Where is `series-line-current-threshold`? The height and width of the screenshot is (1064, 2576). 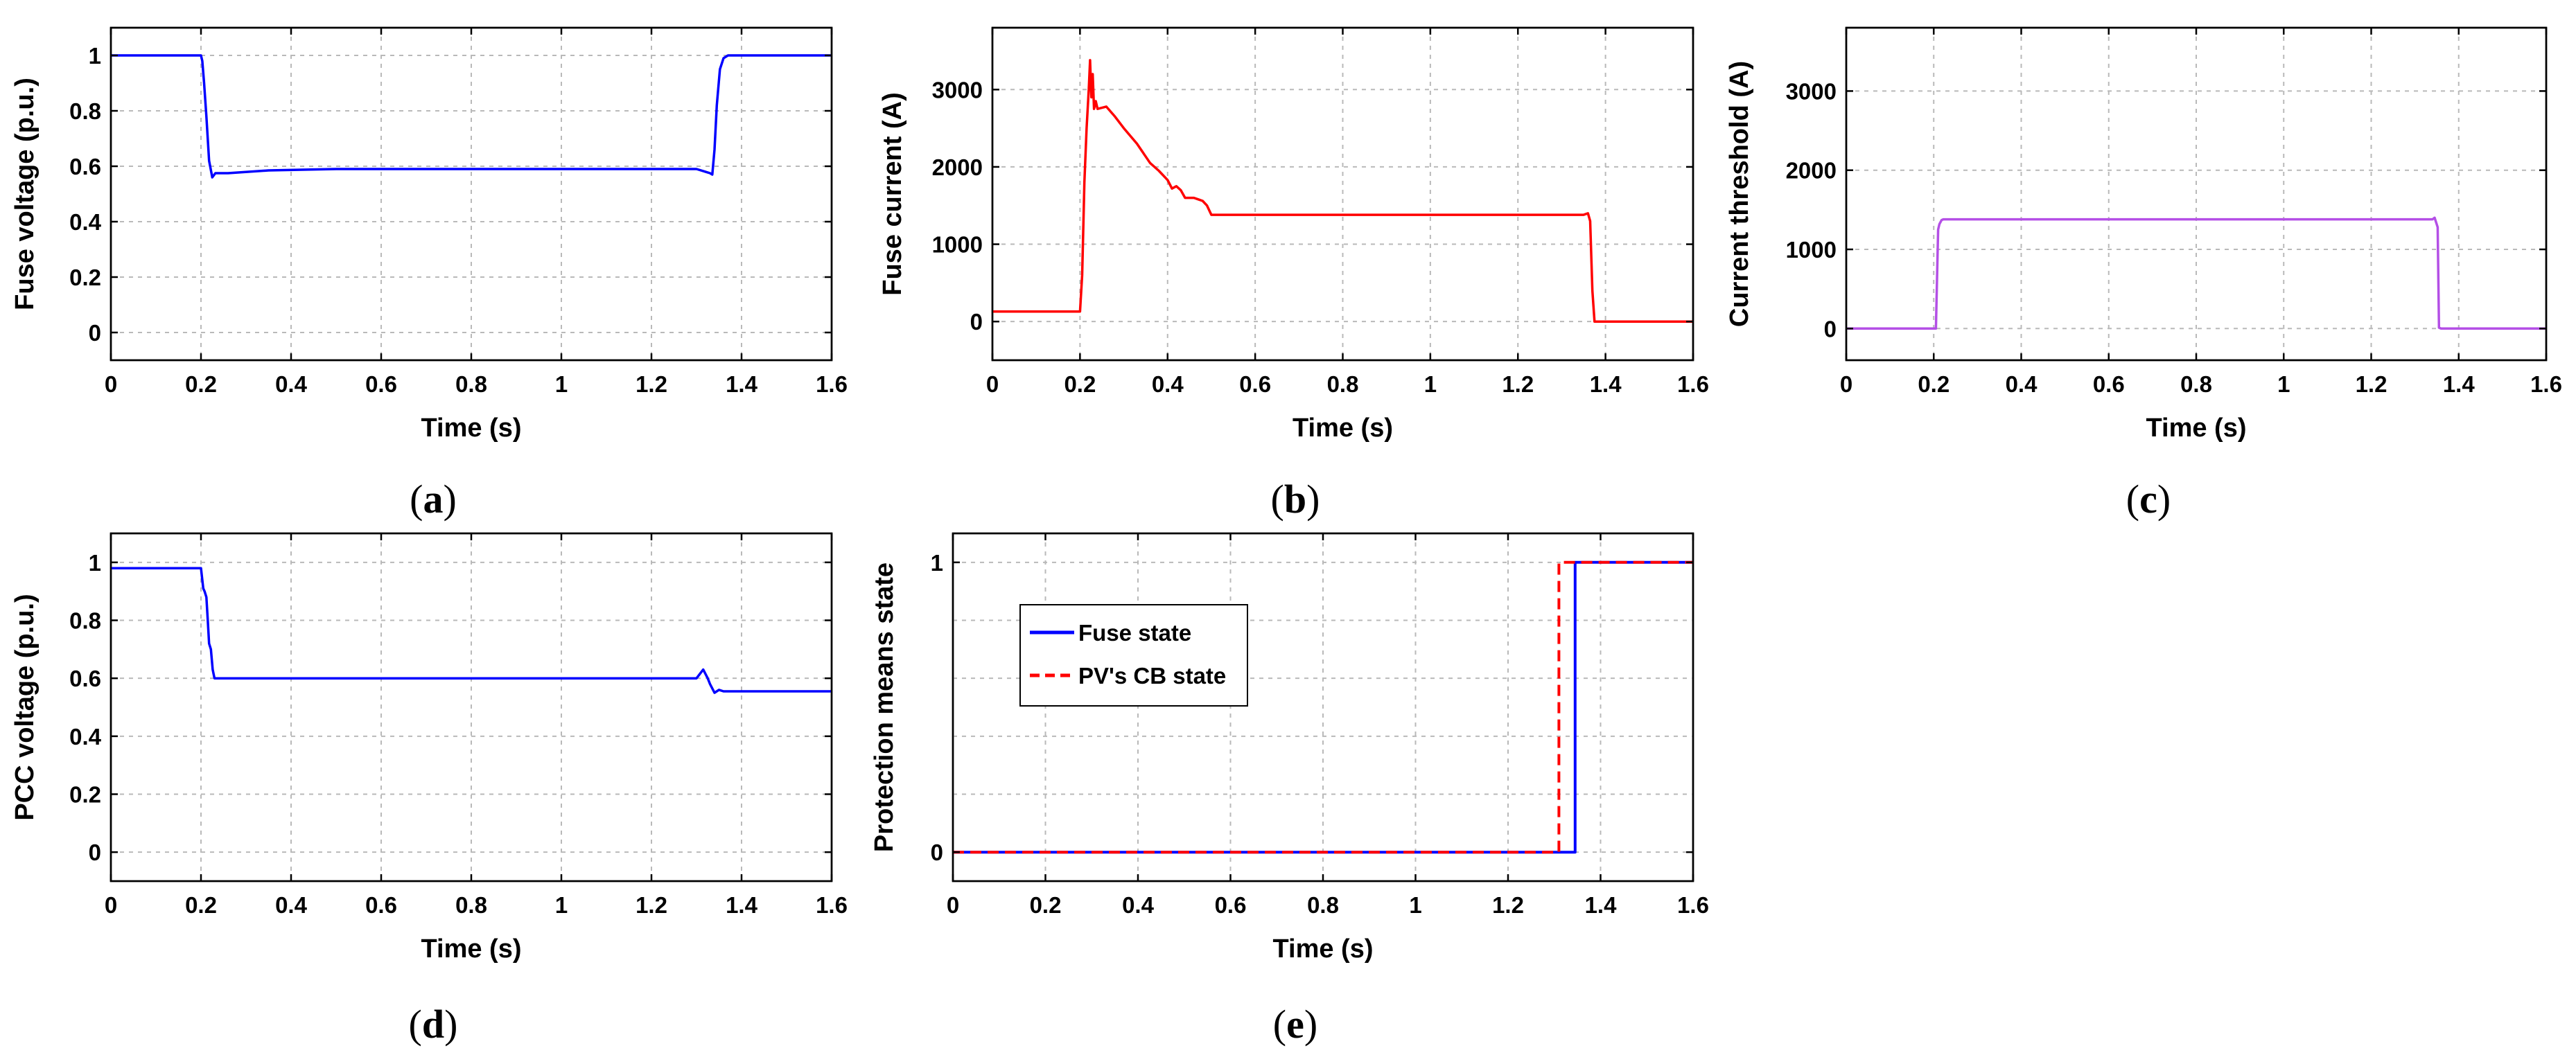
series-line-current-threshold is located at coordinates (2196, 273).